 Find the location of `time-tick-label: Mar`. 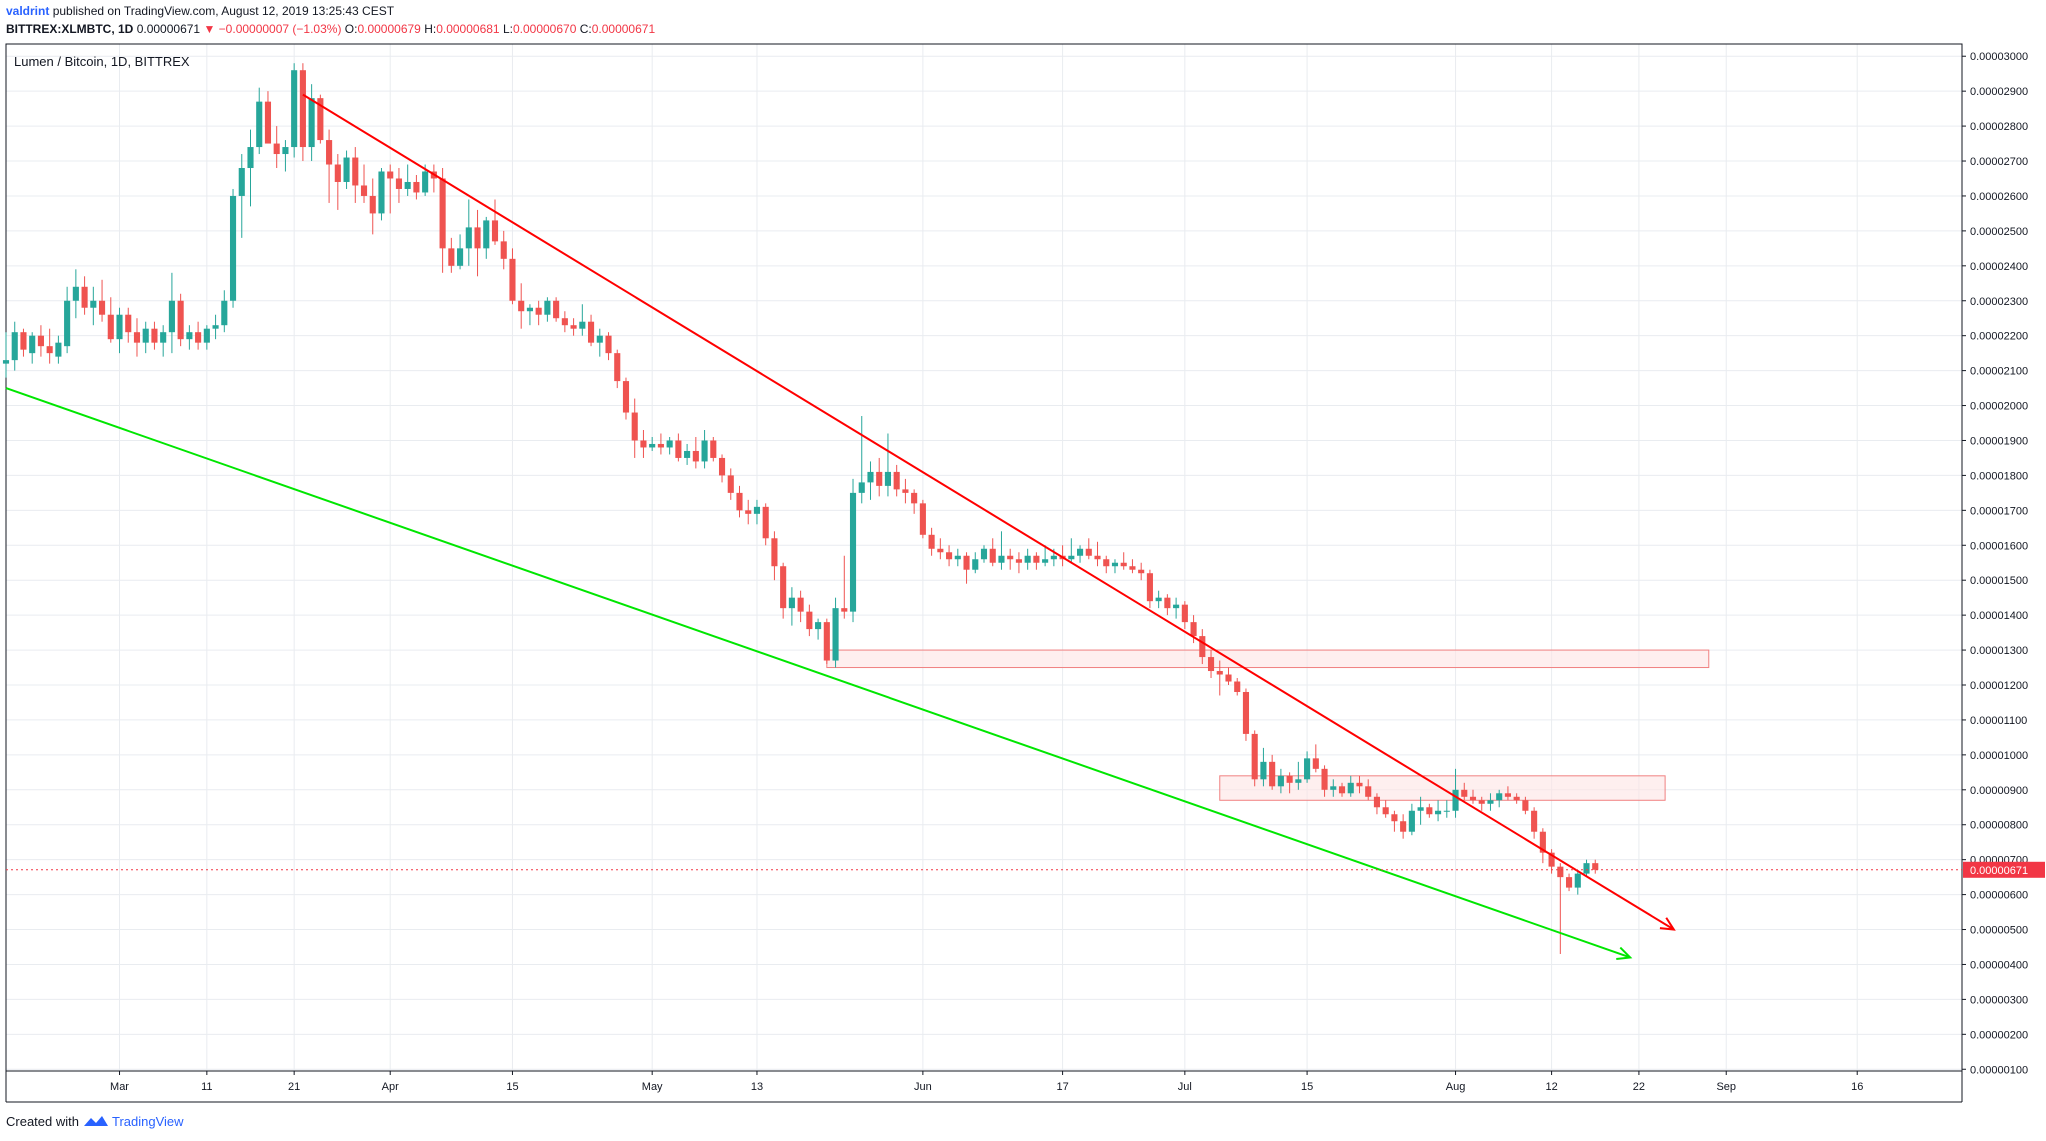

time-tick-label: Mar is located at coordinates (119, 1087).